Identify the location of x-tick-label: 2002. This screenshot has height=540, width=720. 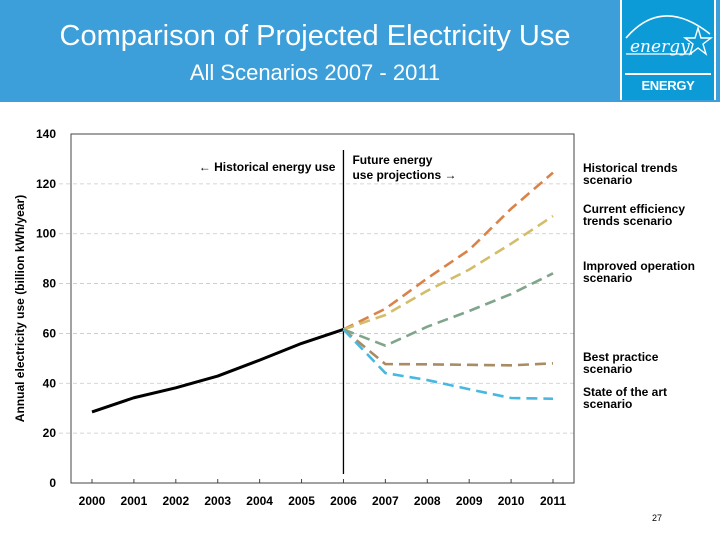
(175, 501).